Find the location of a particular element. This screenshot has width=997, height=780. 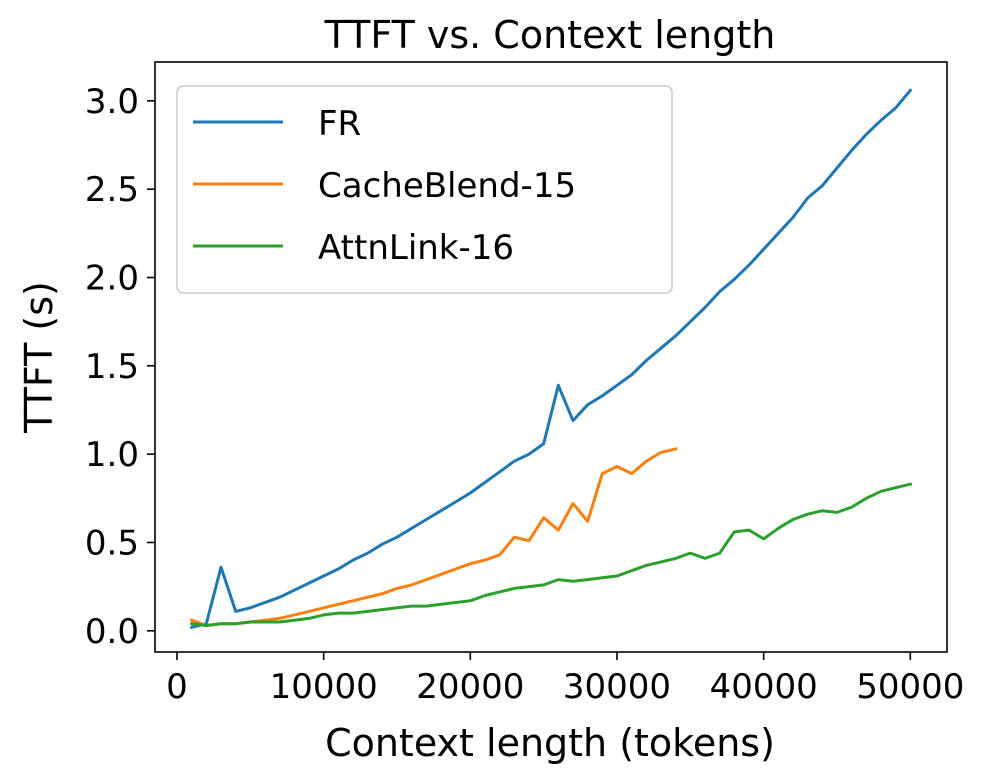

x-tick-label: 10000 is located at coordinates (324, 687).